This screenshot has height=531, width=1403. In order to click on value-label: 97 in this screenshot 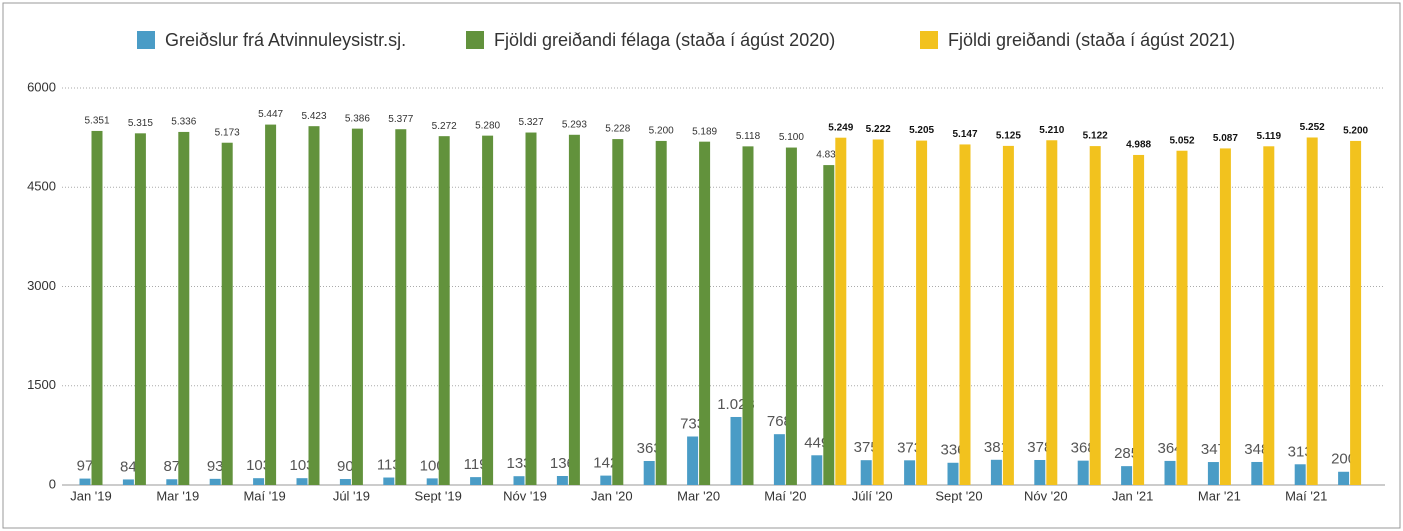, I will do `click(85, 466)`.